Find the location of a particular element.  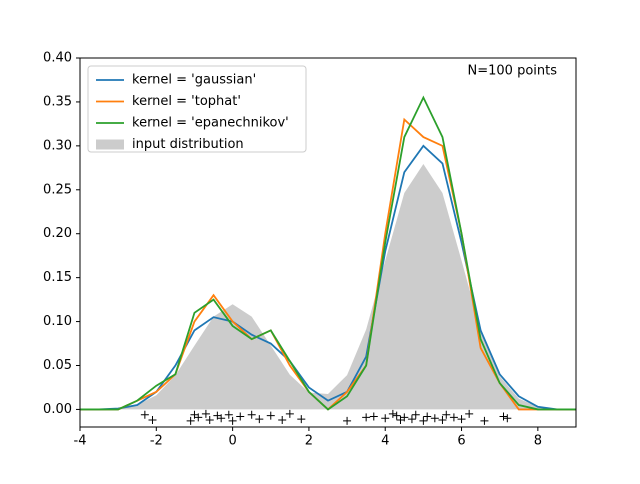

y-tick-label: 0.30 is located at coordinates (57, 145).